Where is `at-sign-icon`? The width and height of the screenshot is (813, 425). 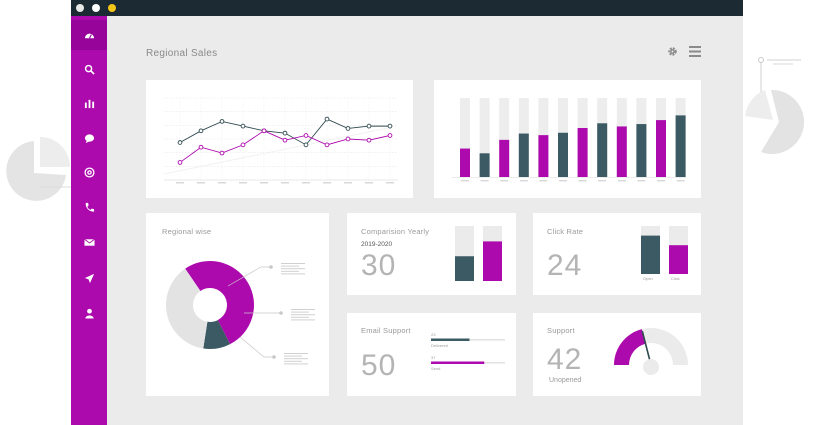 at-sign-icon is located at coordinates (89, 172).